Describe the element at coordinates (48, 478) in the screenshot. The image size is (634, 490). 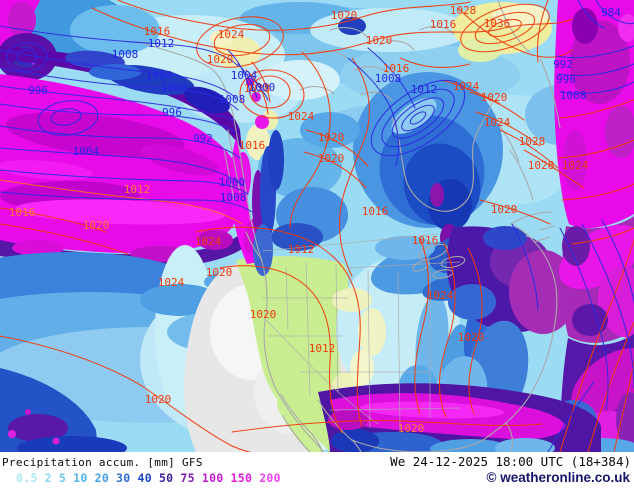
I see `legend-value: 2` at that location.